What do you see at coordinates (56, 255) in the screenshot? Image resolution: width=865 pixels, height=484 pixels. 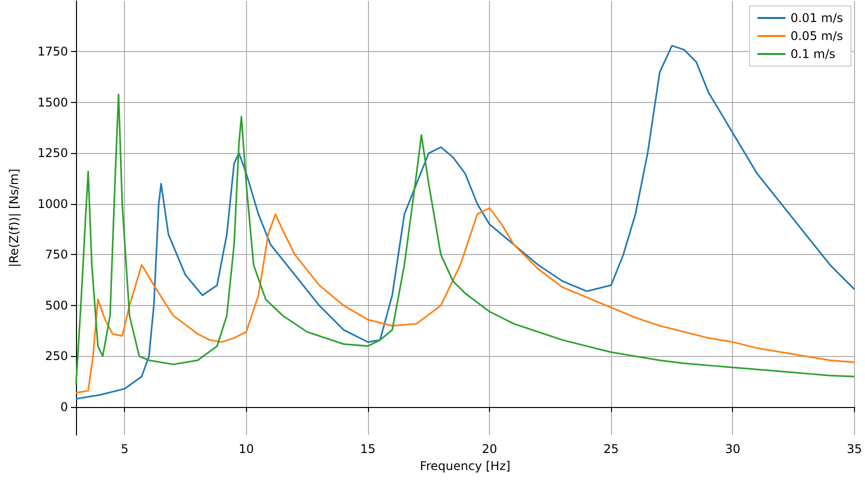 I see `y-tick-label: 750` at bounding box center [56, 255].